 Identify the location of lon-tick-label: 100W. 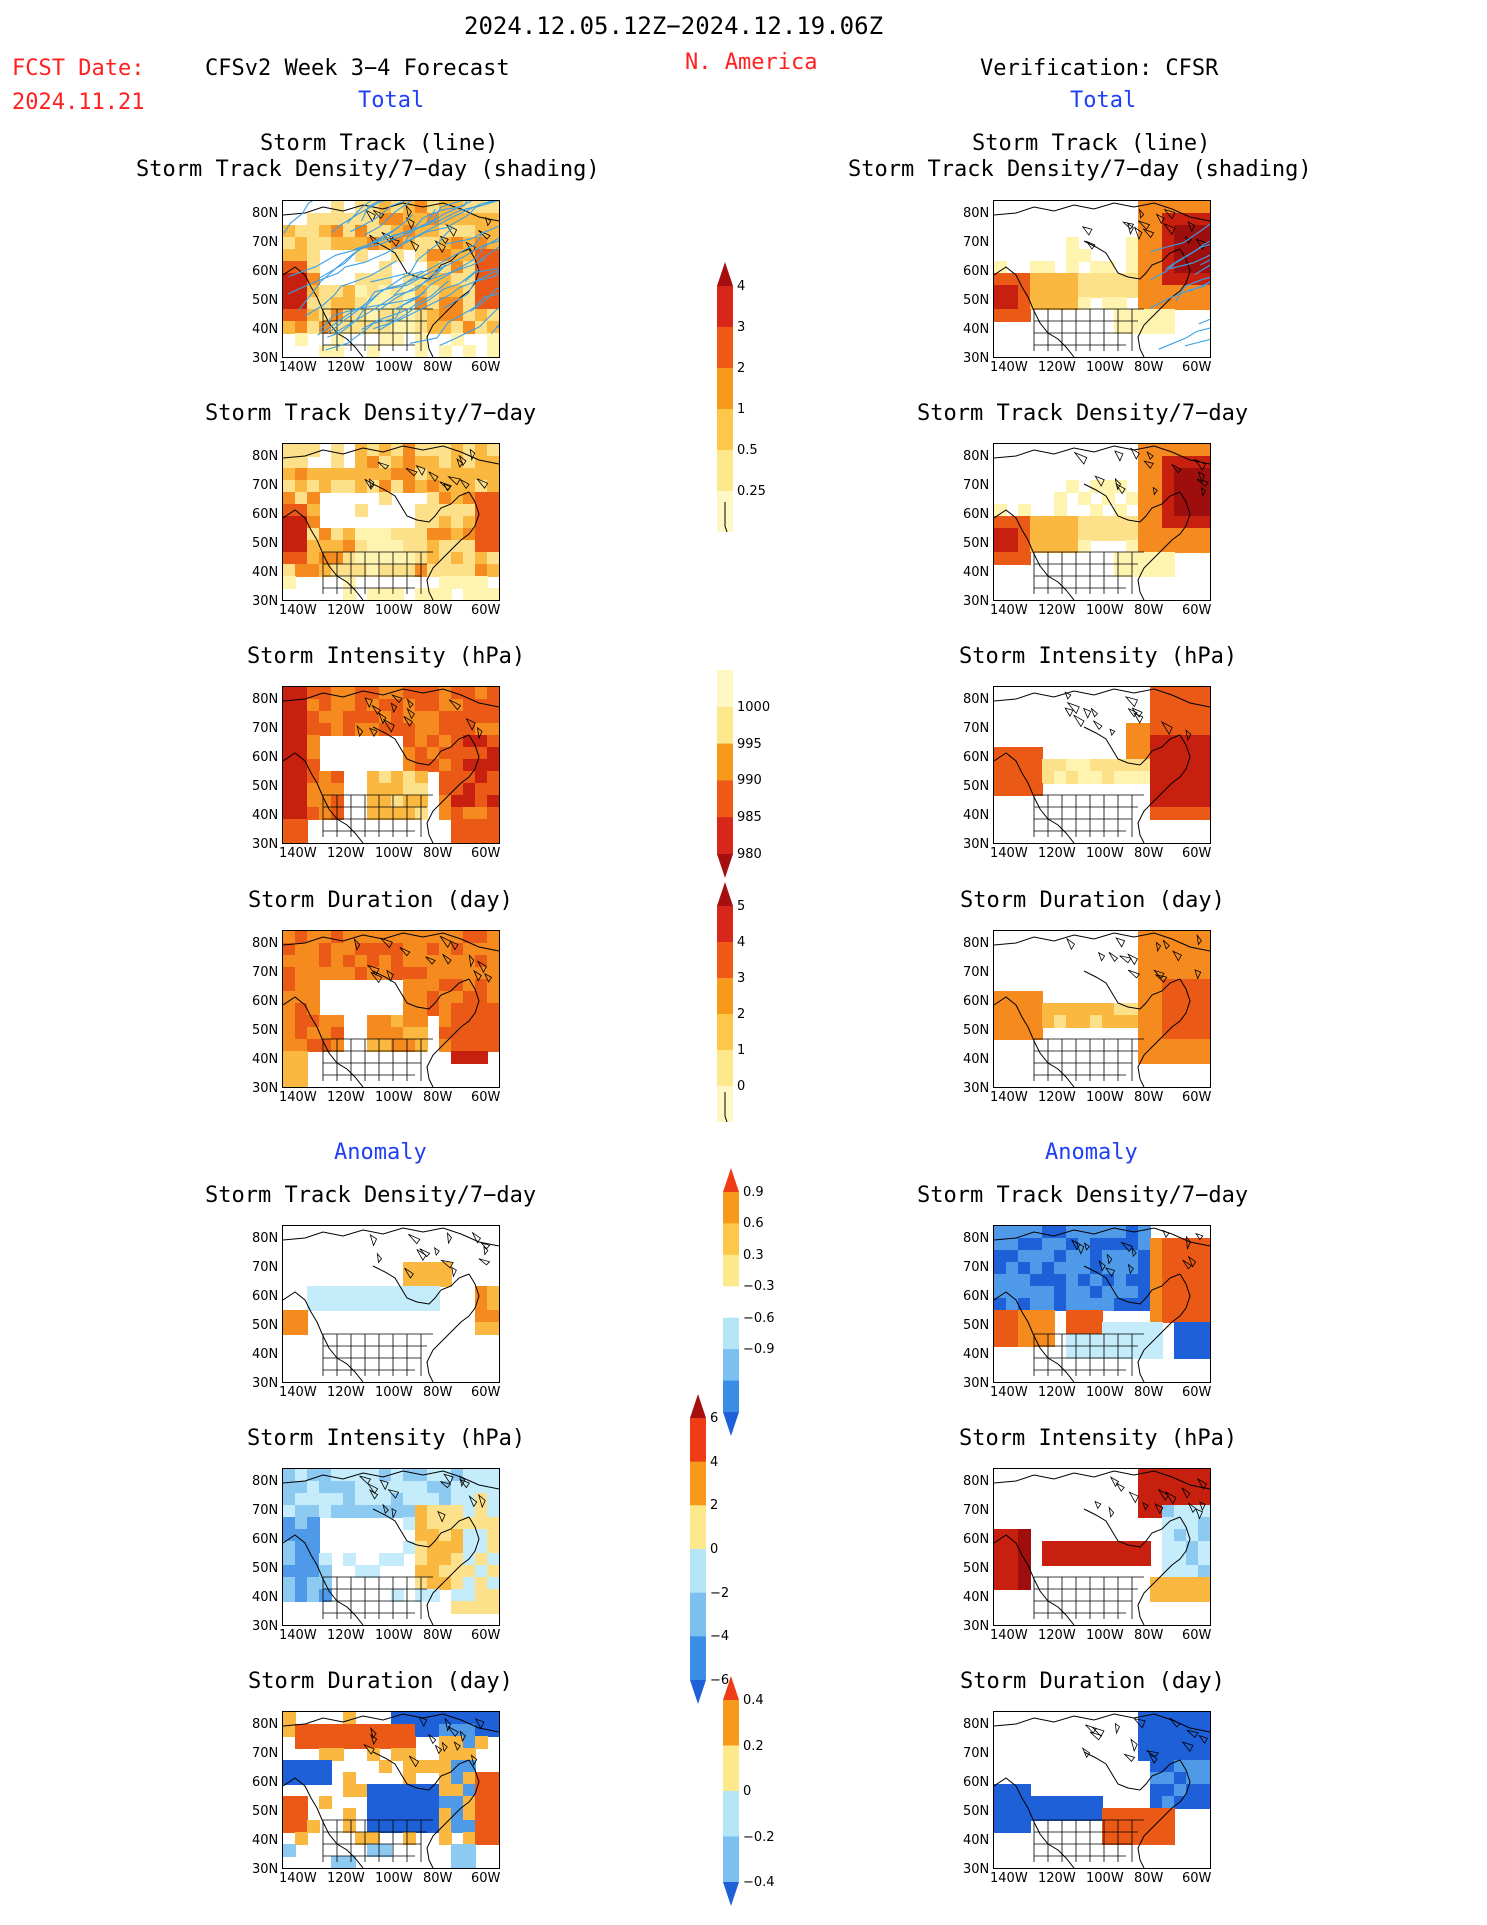
(394, 853).